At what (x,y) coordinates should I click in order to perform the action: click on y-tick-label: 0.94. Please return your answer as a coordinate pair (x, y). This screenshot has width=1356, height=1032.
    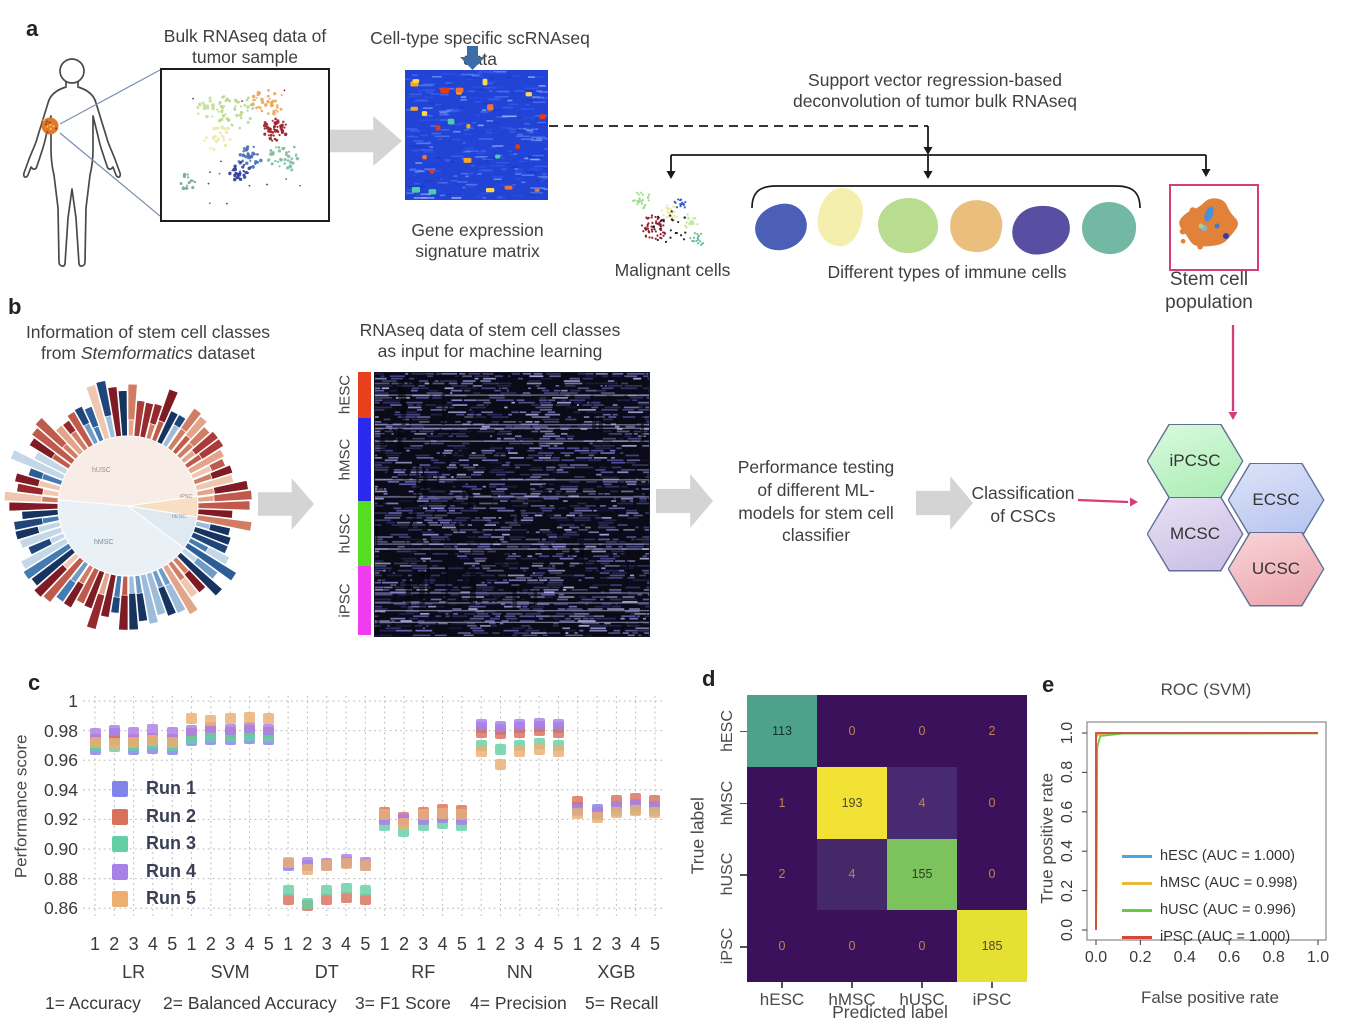
    Looking at the image, I should click on (60, 789).